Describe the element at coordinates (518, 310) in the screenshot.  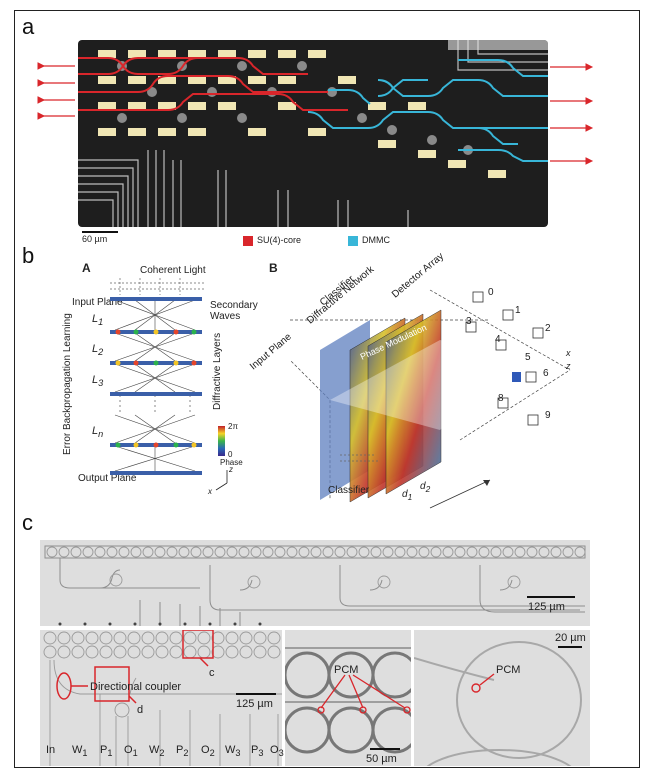
I see `digit-1: 1` at that location.